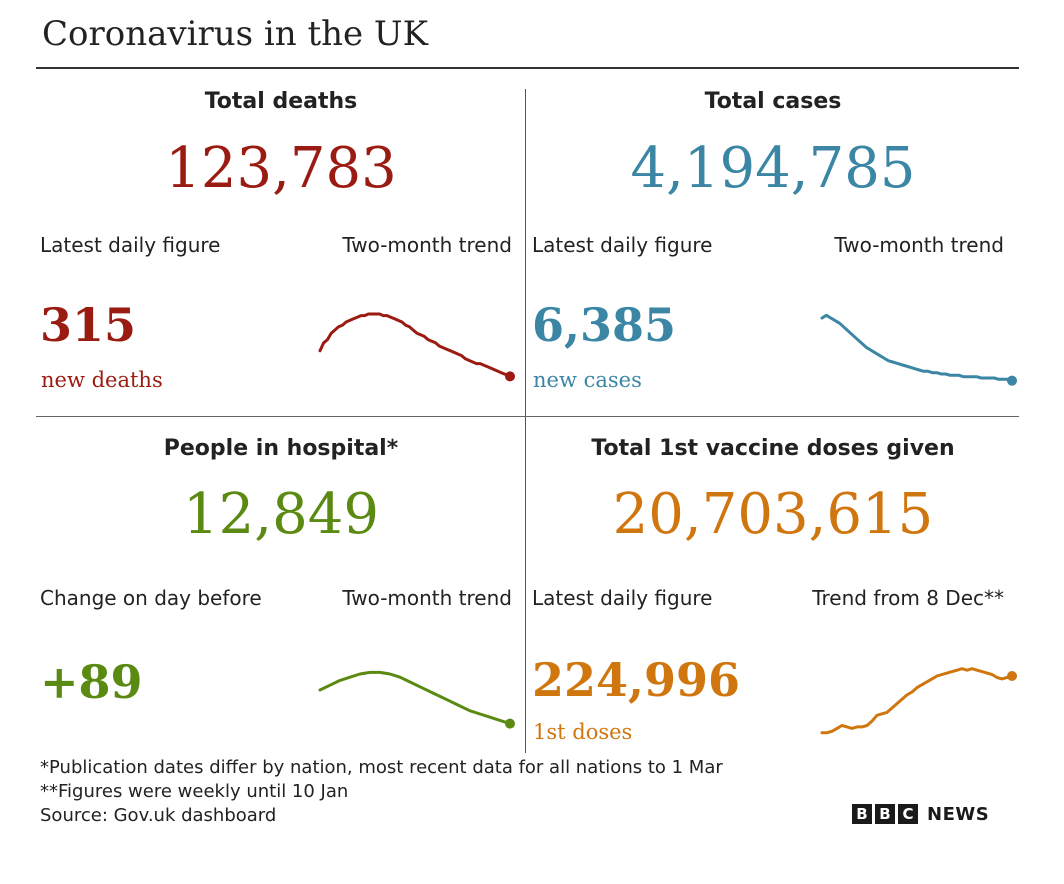 The height and width of the screenshot is (884, 1064). I want to click on vaccine-trend-label: Trend from 8 Dec**, so click(908, 598).